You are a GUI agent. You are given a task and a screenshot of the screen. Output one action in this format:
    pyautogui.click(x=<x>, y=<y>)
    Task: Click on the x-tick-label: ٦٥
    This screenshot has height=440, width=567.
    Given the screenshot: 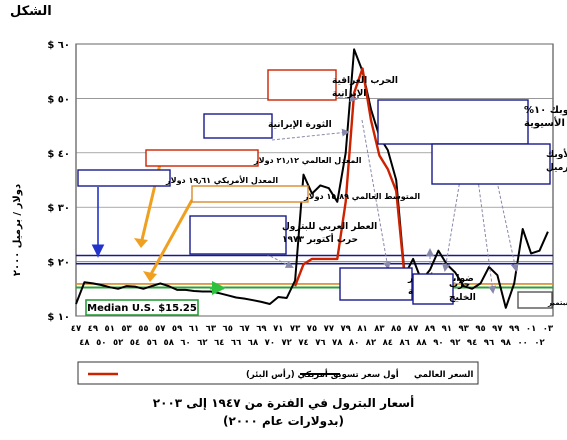 What is the action you would take?
    pyautogui.click(x=228, y=329)
    